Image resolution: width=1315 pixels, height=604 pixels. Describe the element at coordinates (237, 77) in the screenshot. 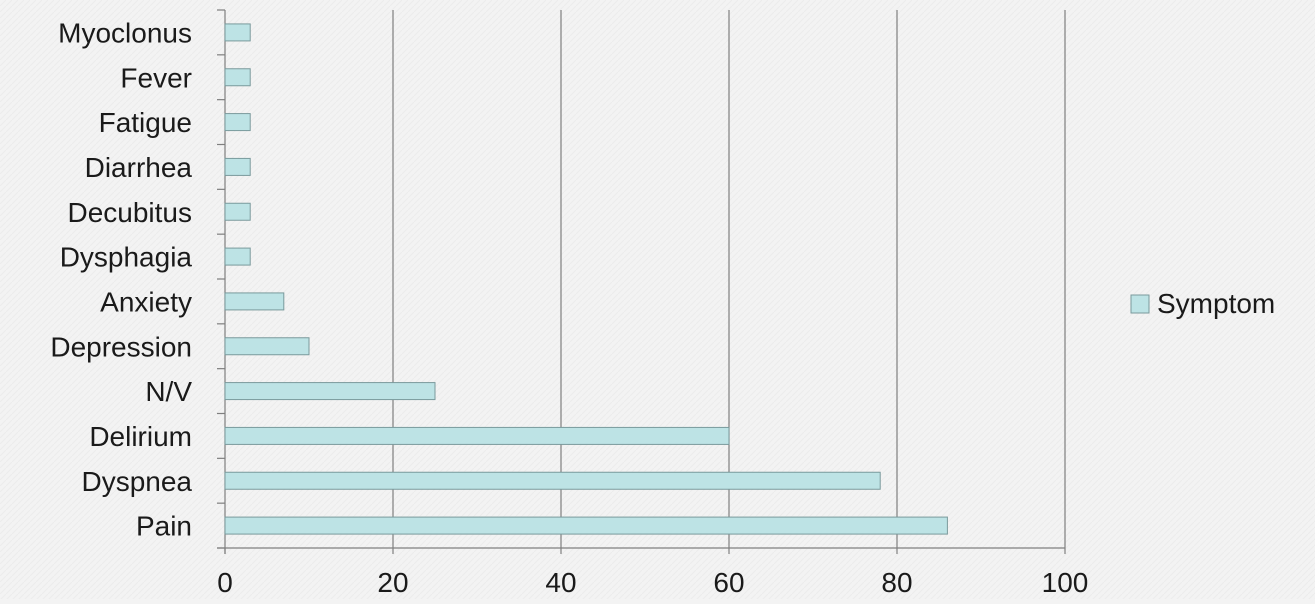

I see `bar-fever` at that location.